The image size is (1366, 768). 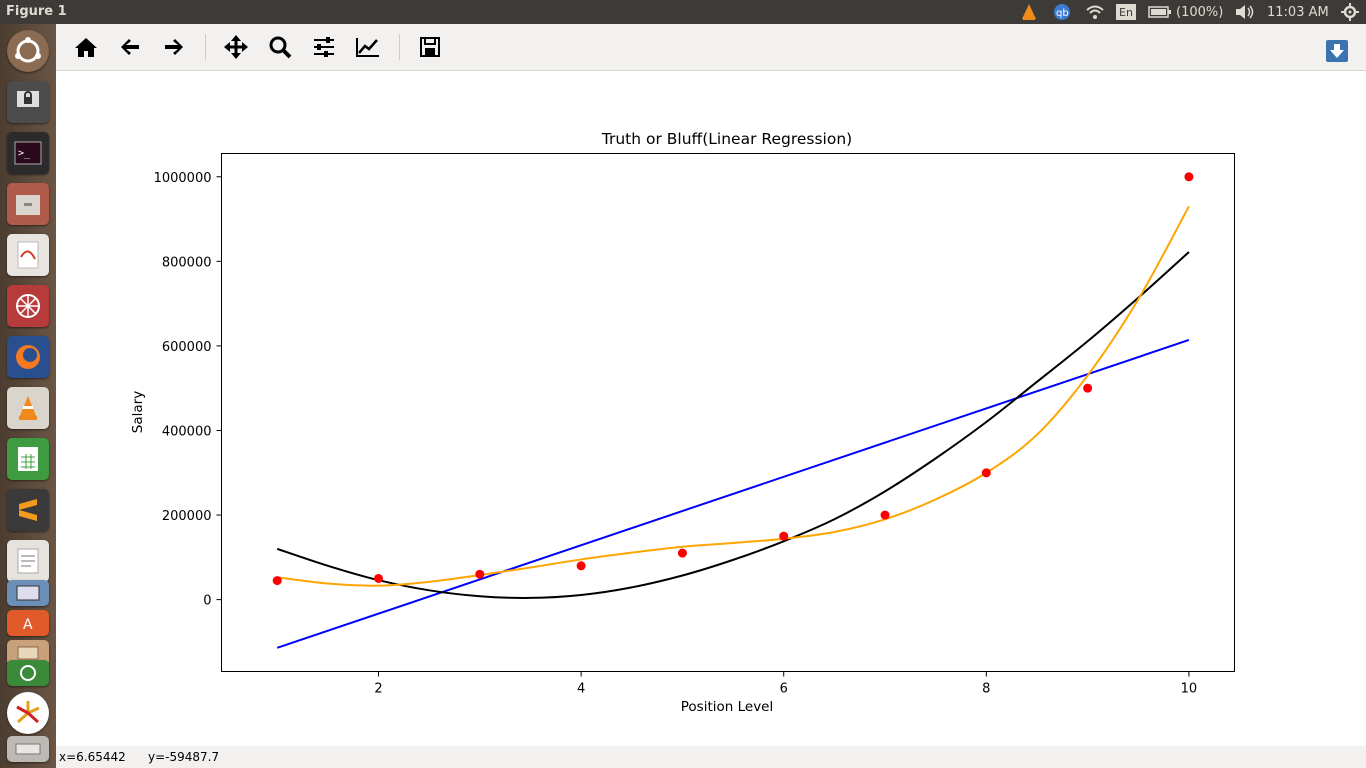 I want to click on clock: 11:03 AM, so click(x=1298, y=12).